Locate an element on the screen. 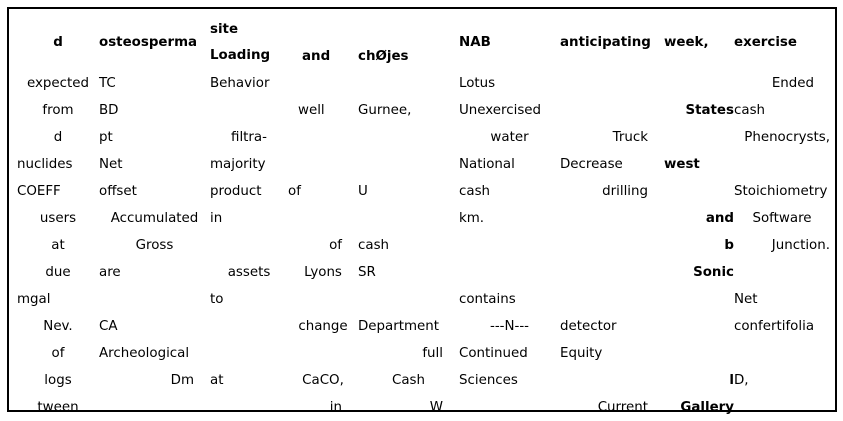 This screenshot has height=421, width=843. column-header: and is located at coordinates (316, 56).